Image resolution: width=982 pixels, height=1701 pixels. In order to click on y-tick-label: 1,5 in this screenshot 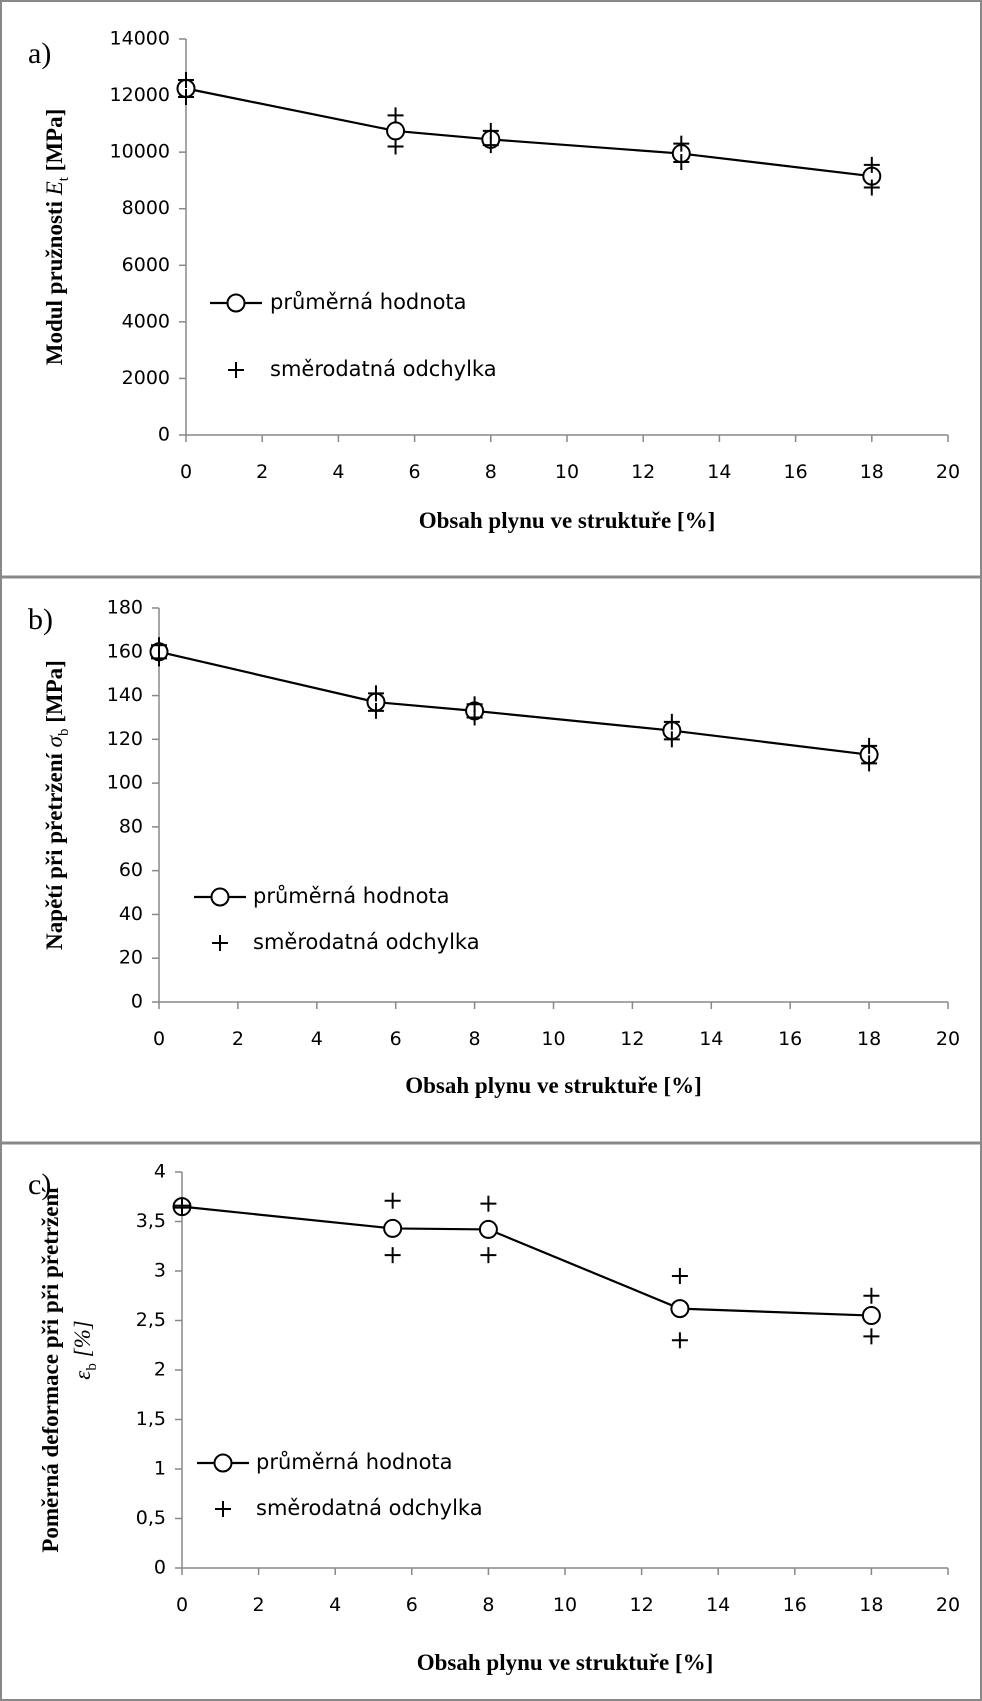, I will do `click(151, 1419)`.